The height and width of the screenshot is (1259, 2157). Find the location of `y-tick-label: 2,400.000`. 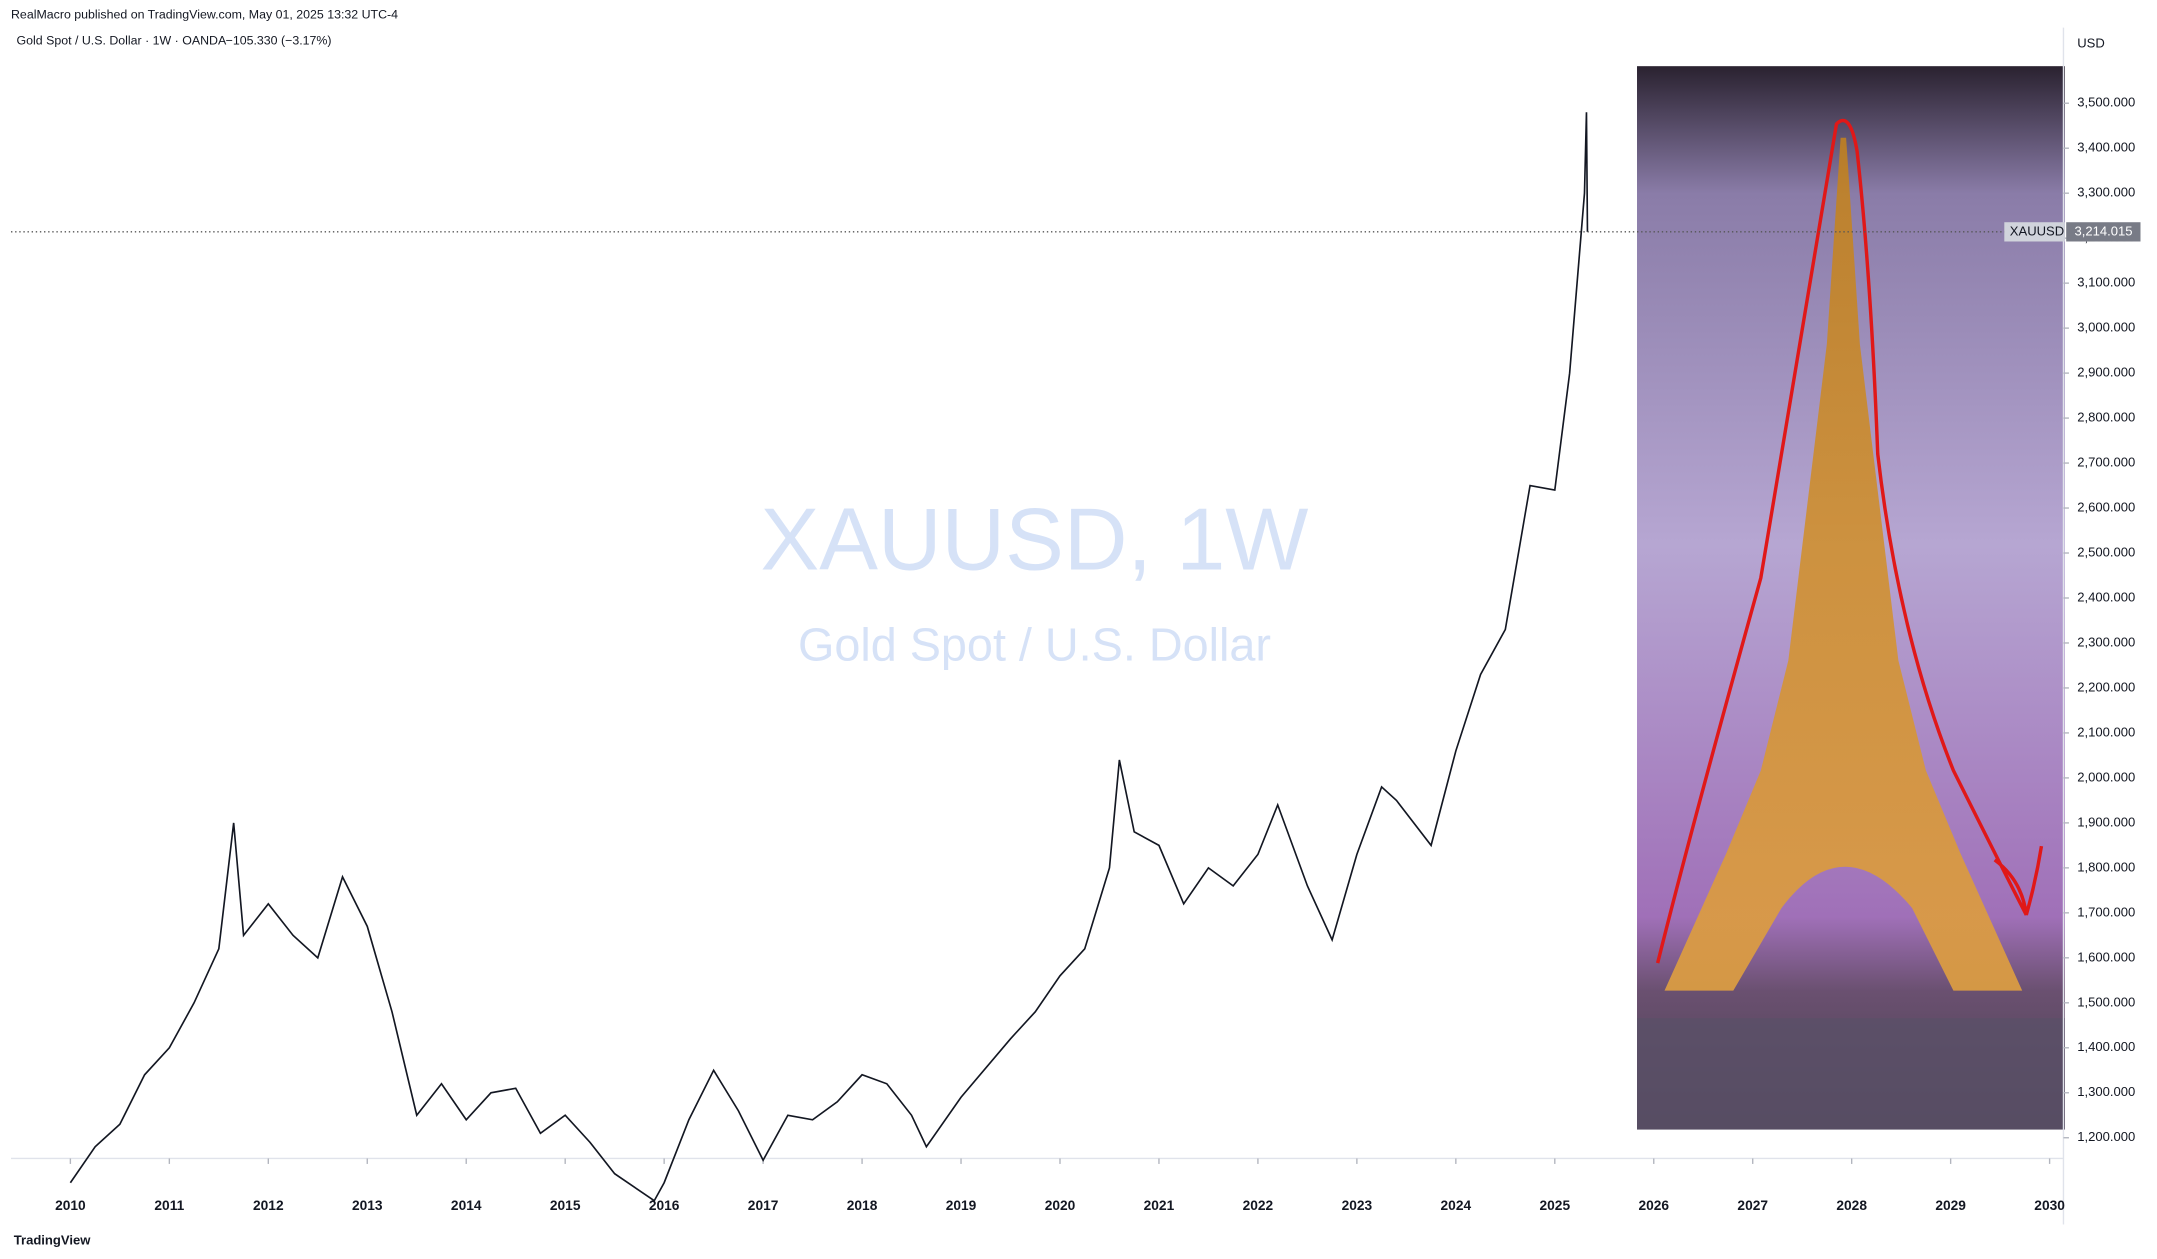

y-tick-label: 2,400.000 is located at coordinates (2106, 596).